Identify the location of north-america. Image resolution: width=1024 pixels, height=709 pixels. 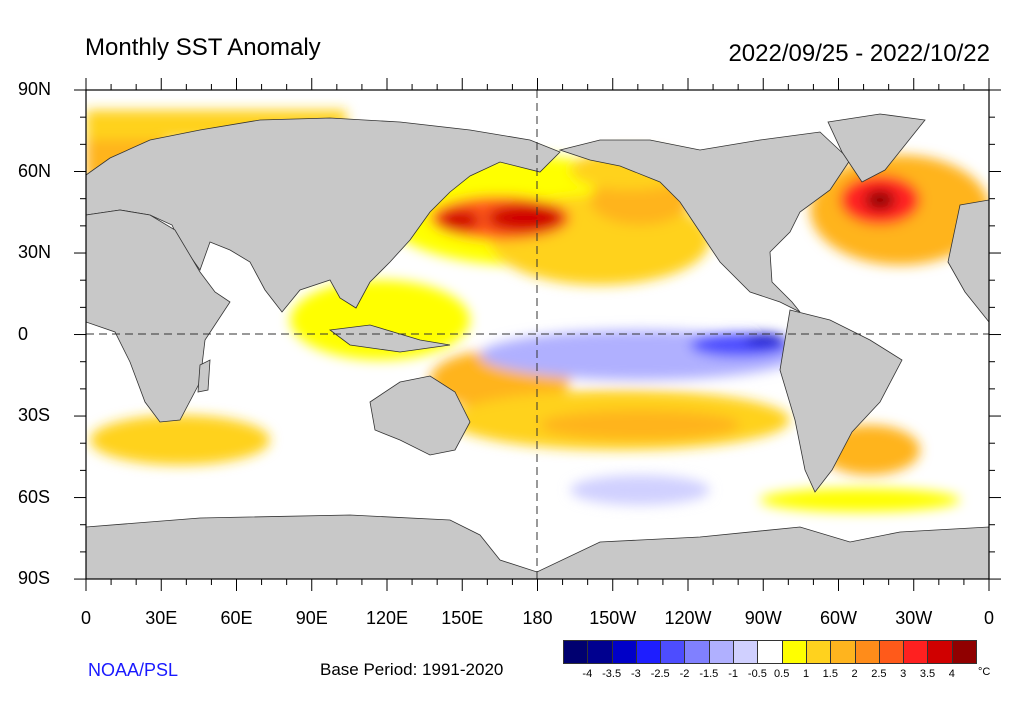
(704, 222).